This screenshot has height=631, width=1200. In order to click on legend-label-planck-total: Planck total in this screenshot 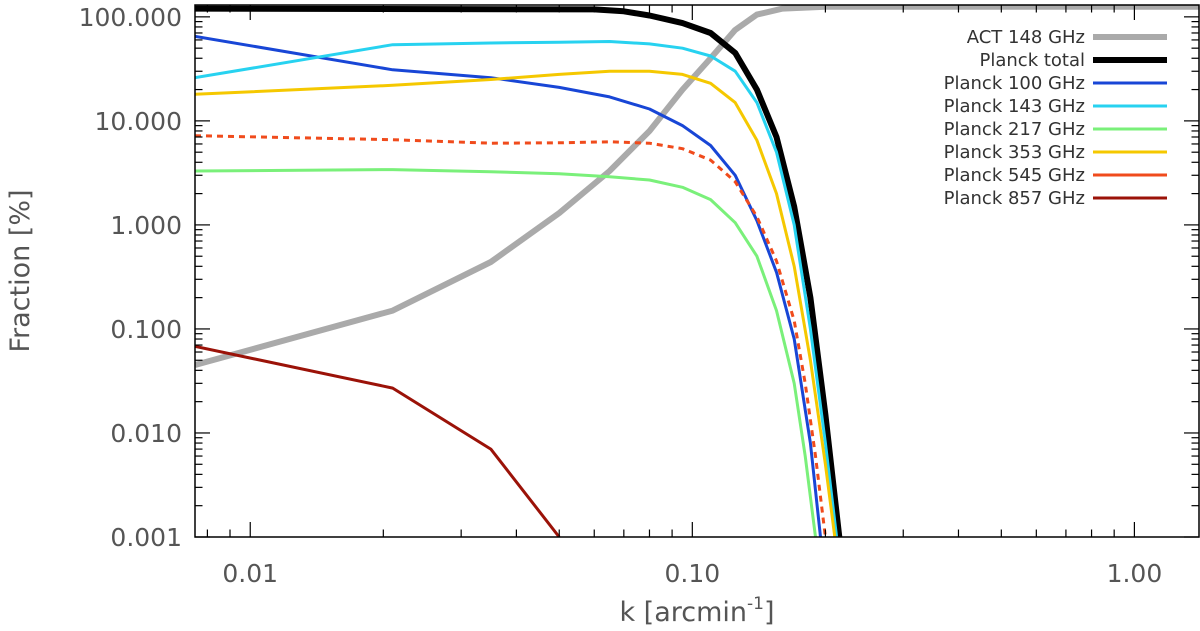, I will do `click(1033, 60)`.